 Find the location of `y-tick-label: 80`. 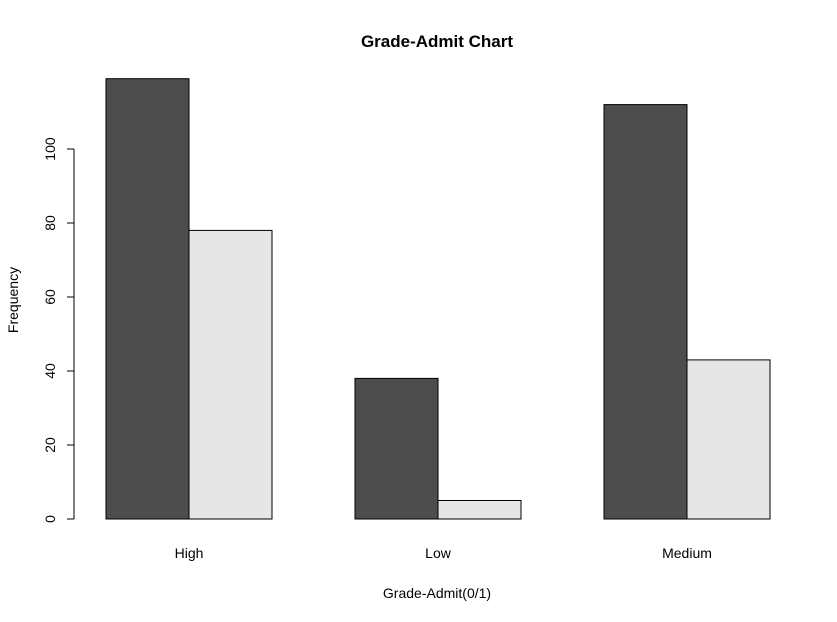

y-tick-label: 80 is located at coordinates (50, 223).